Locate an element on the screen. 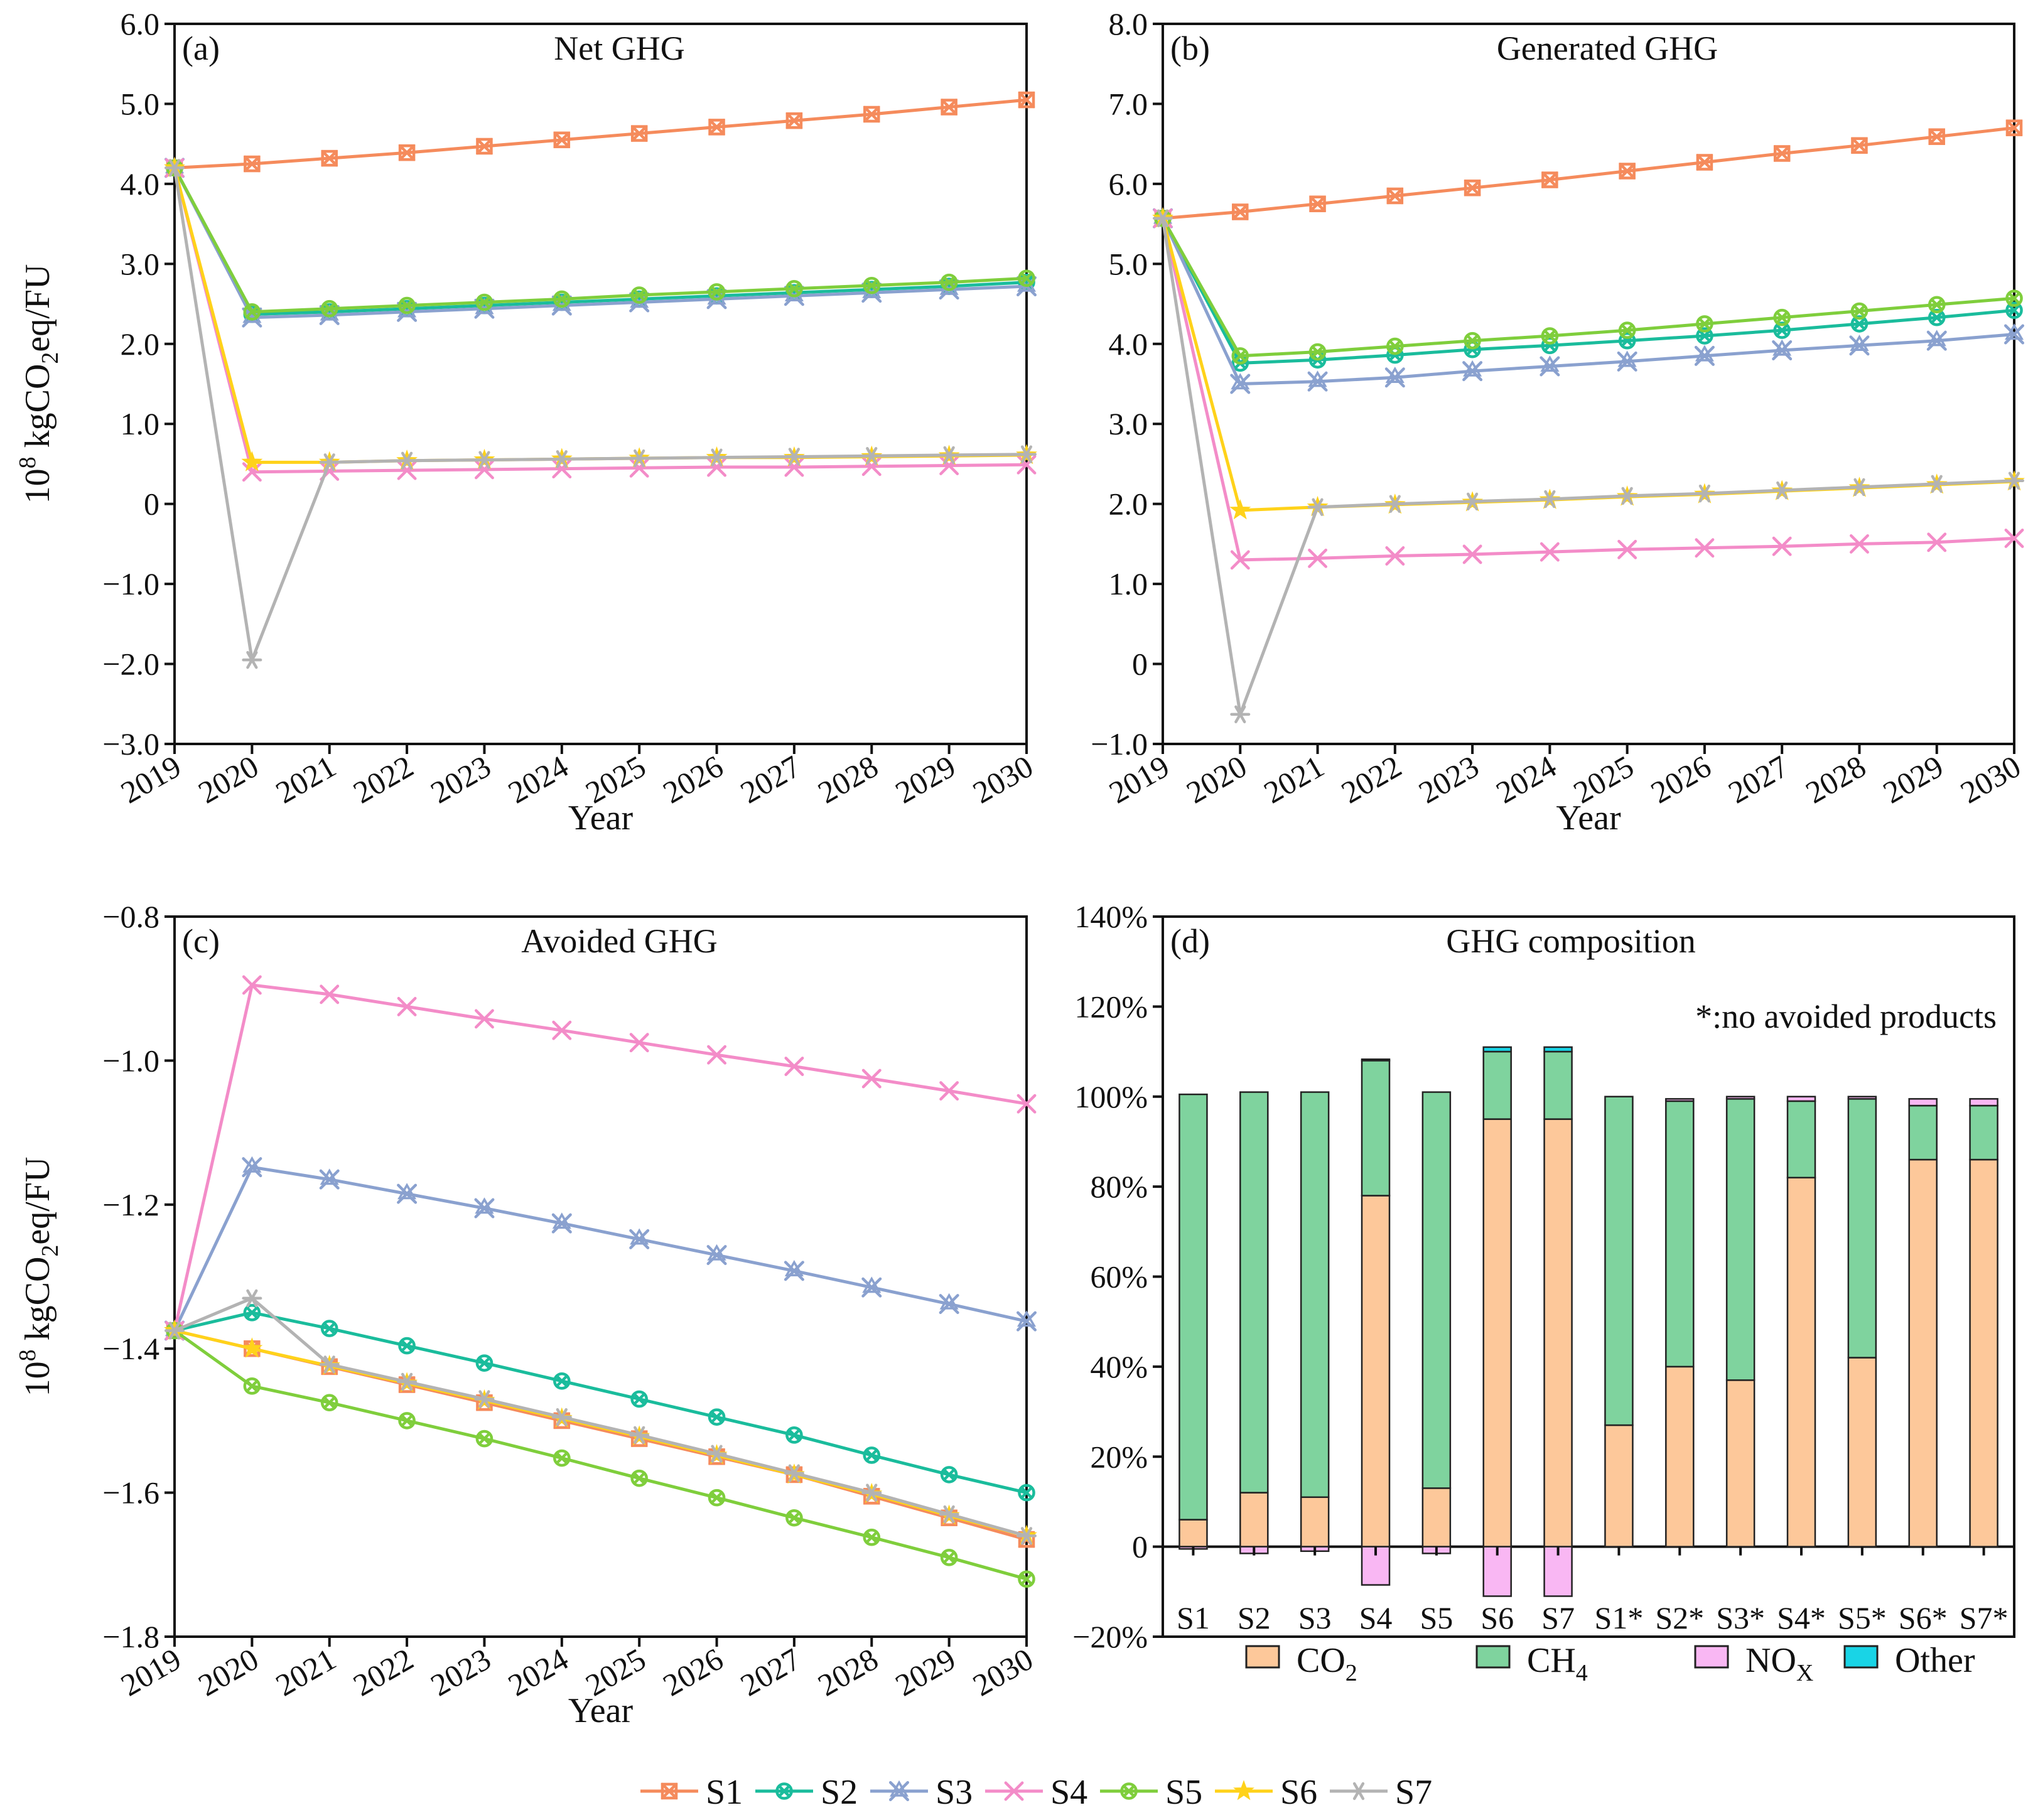  legend-label-main: Other is located at coordinates (1935, 1660).